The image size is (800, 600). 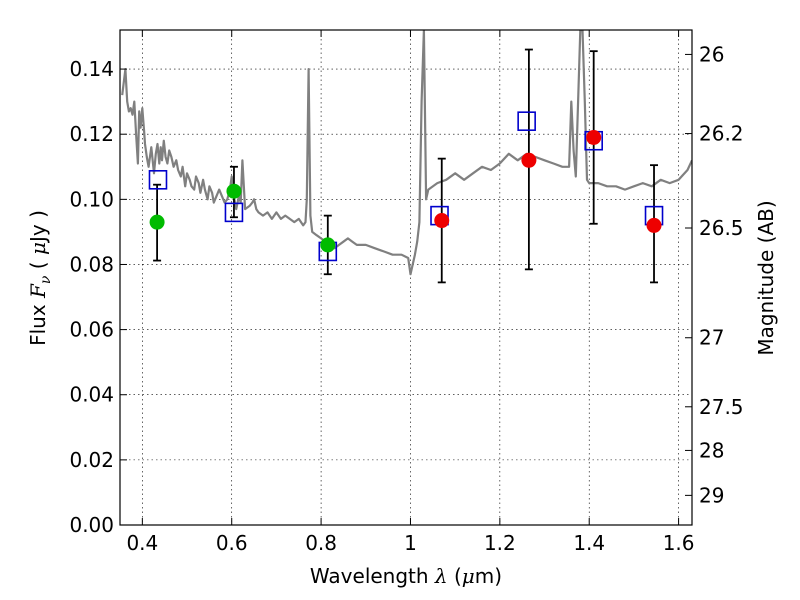 I want to click on y-axis-label: Flux Fν ( μJy ), so click(x=40, y=278).